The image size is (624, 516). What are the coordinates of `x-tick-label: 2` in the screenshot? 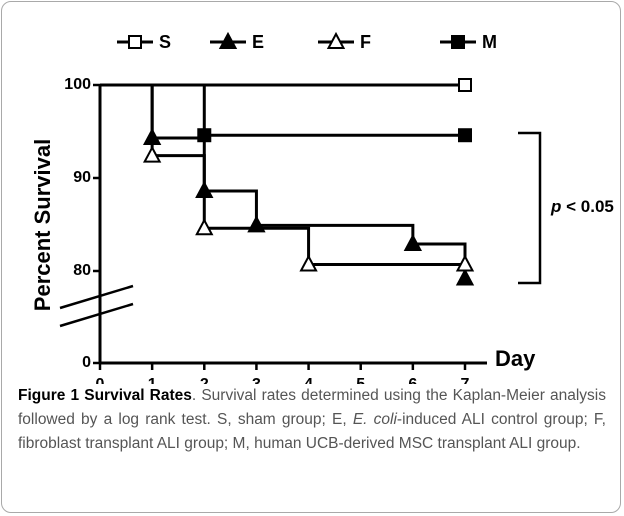 It's located at (204, 380).